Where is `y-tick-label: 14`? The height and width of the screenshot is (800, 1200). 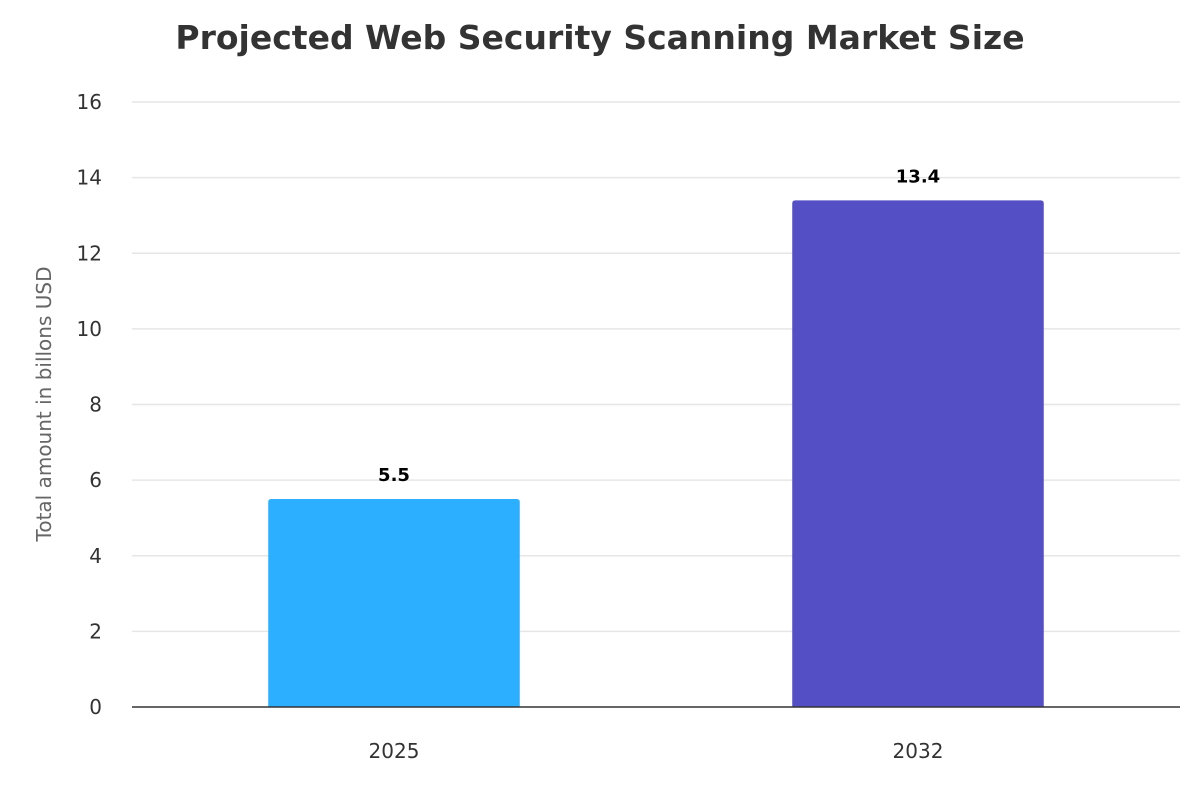
y-tick-label: 14 is located at coordinates (89, 178).